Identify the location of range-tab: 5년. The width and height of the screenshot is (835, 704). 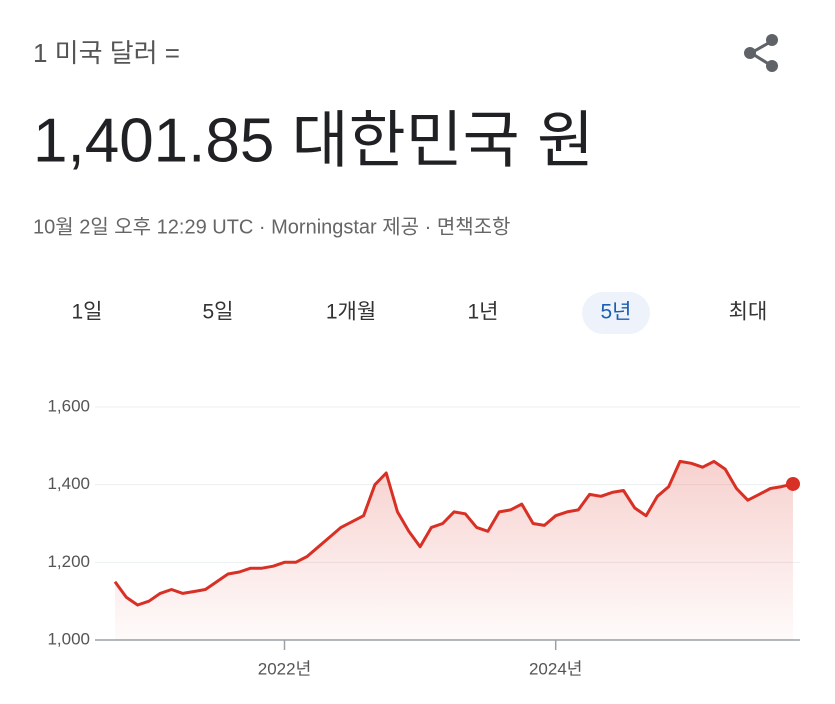
(616, 313).